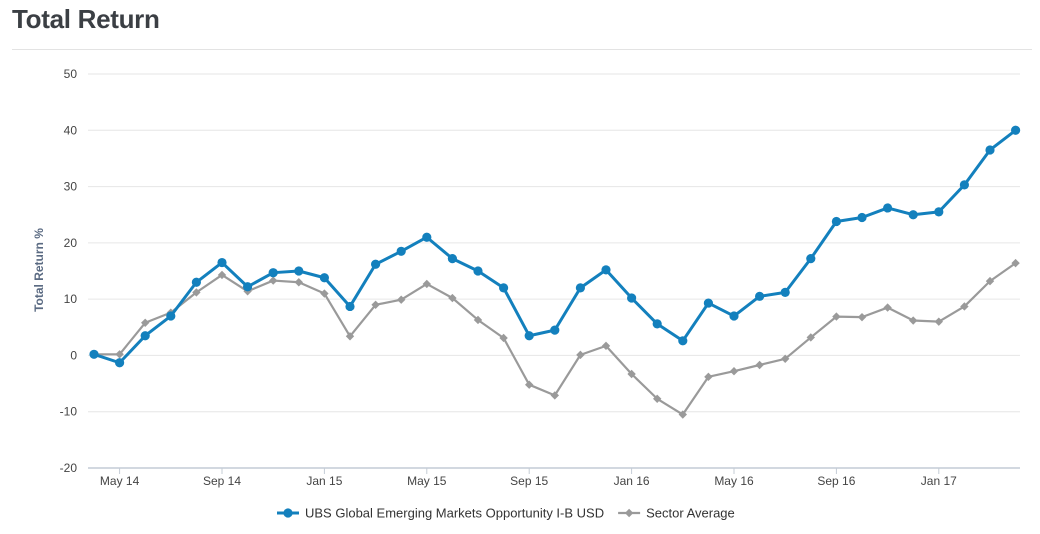 The image size is (1040, 534). Describe the element at coordinates (734, 481) in the screenshot. I see `x-tick-label: May 16` at that location.